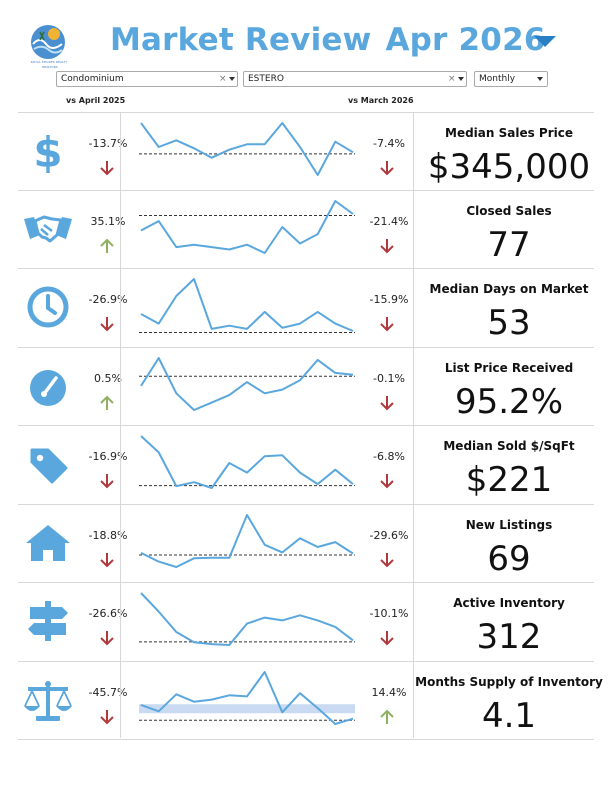 Image resolution: width=612 pixels, height=792 pixels. Describe the element at coordinates (509, 603) in the screenshot. I see `metric-label: Active Inventory` at that location.